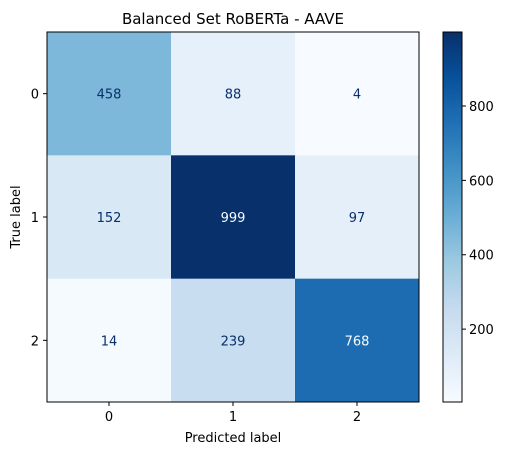 This screenshot has height=455, width=507. I want to click on y-axis-label: True label, so click(16, 217).